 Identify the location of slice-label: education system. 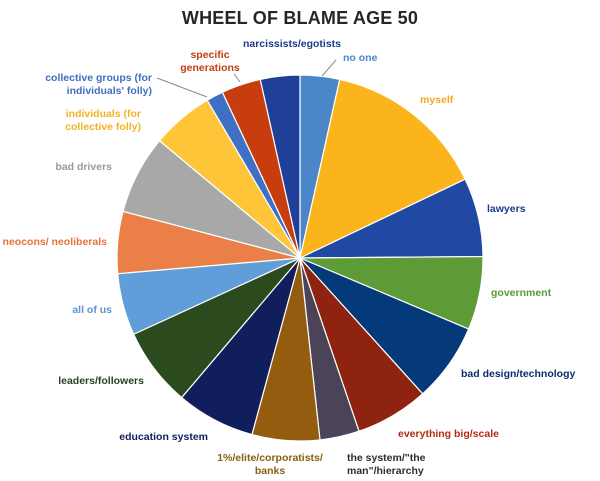
(163, 437).